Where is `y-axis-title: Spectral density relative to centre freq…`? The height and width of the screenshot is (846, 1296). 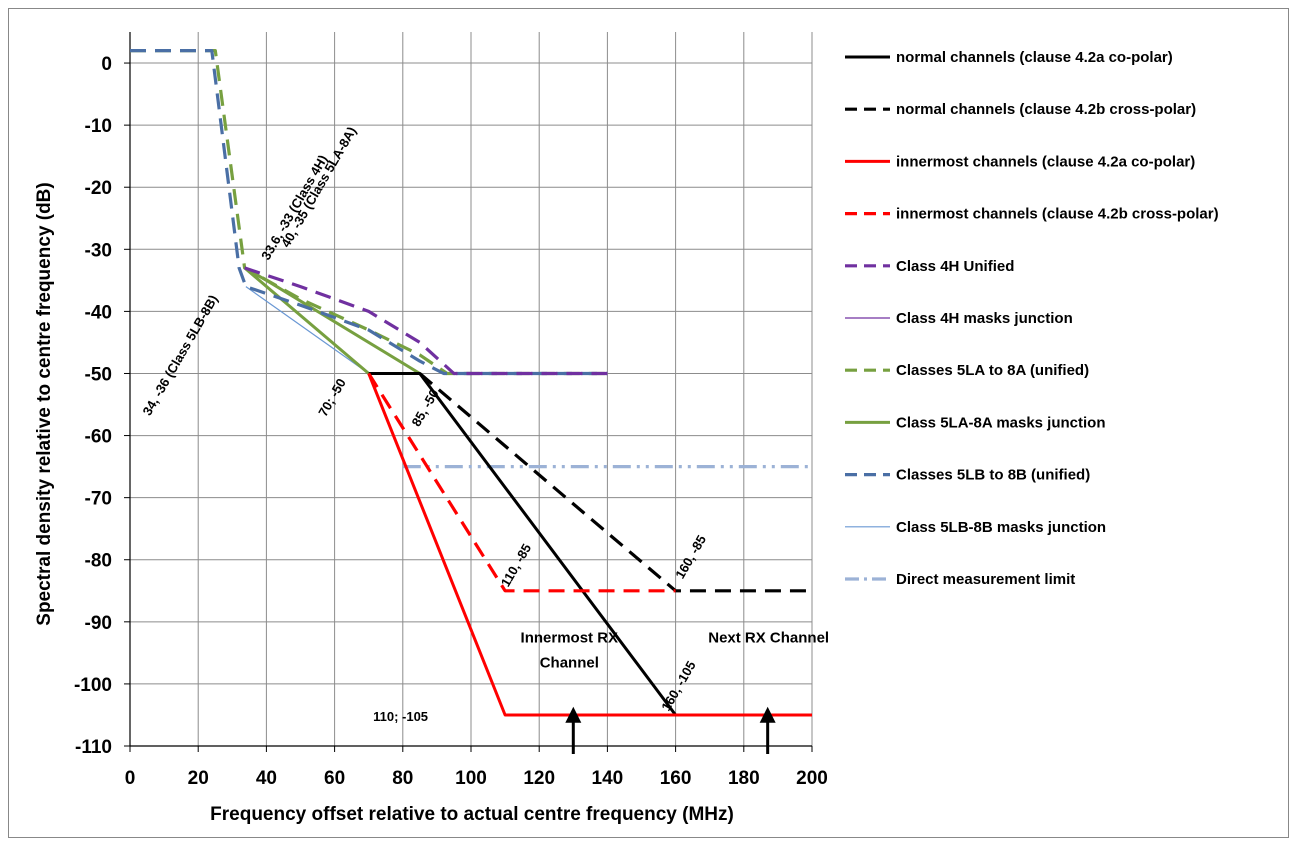
y-axis-title: Spectral density relative to centre freq… is located at coordinates (44, 403).